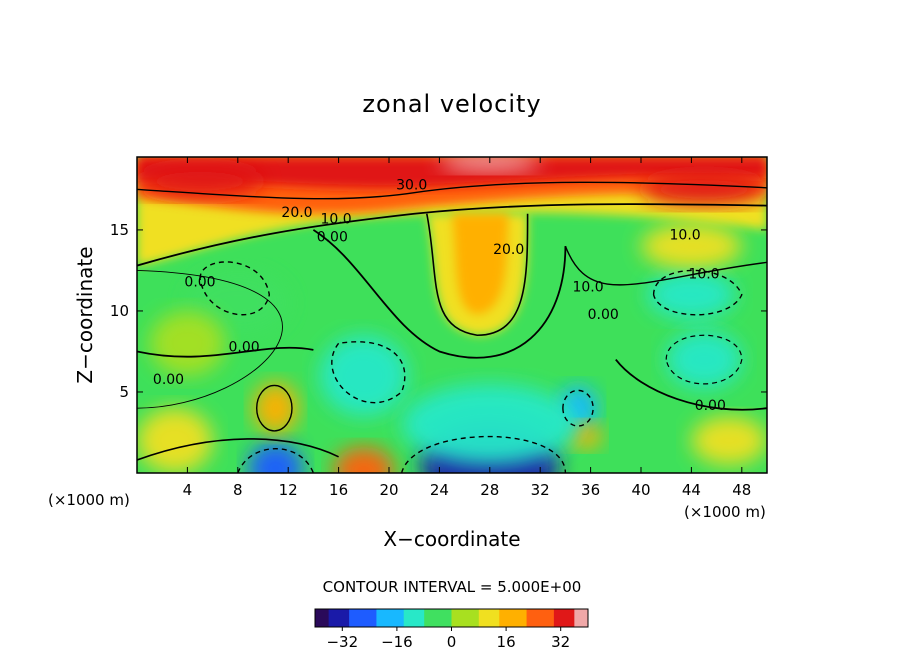 The image size is (904, 654). I want to click on x-tick-label: 40, so click(640, 490).